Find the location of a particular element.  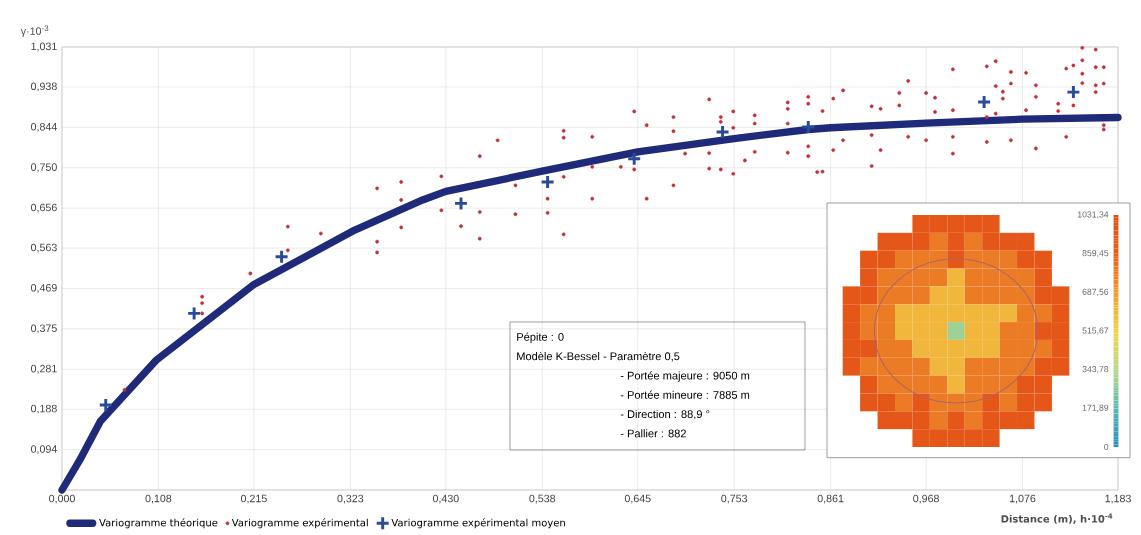

annotation: - Portée majeure : 9050 m is located at coordinates (685, 376).